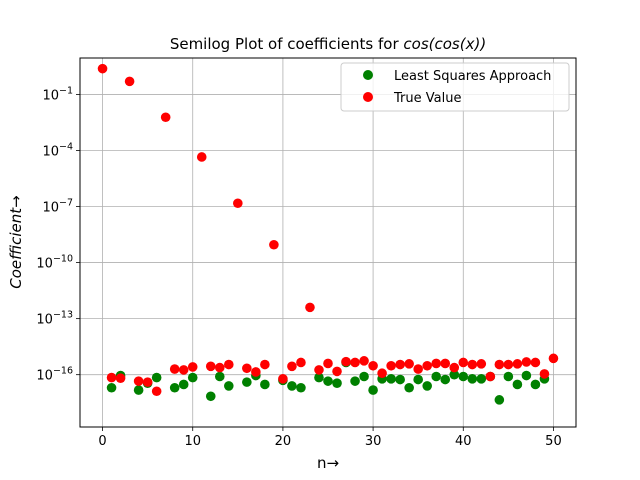  What do you see at coordinates (16, 248) in the screenshot?
I see `y-axis-label-math: Coefficient` at bounding box center [16, 248].